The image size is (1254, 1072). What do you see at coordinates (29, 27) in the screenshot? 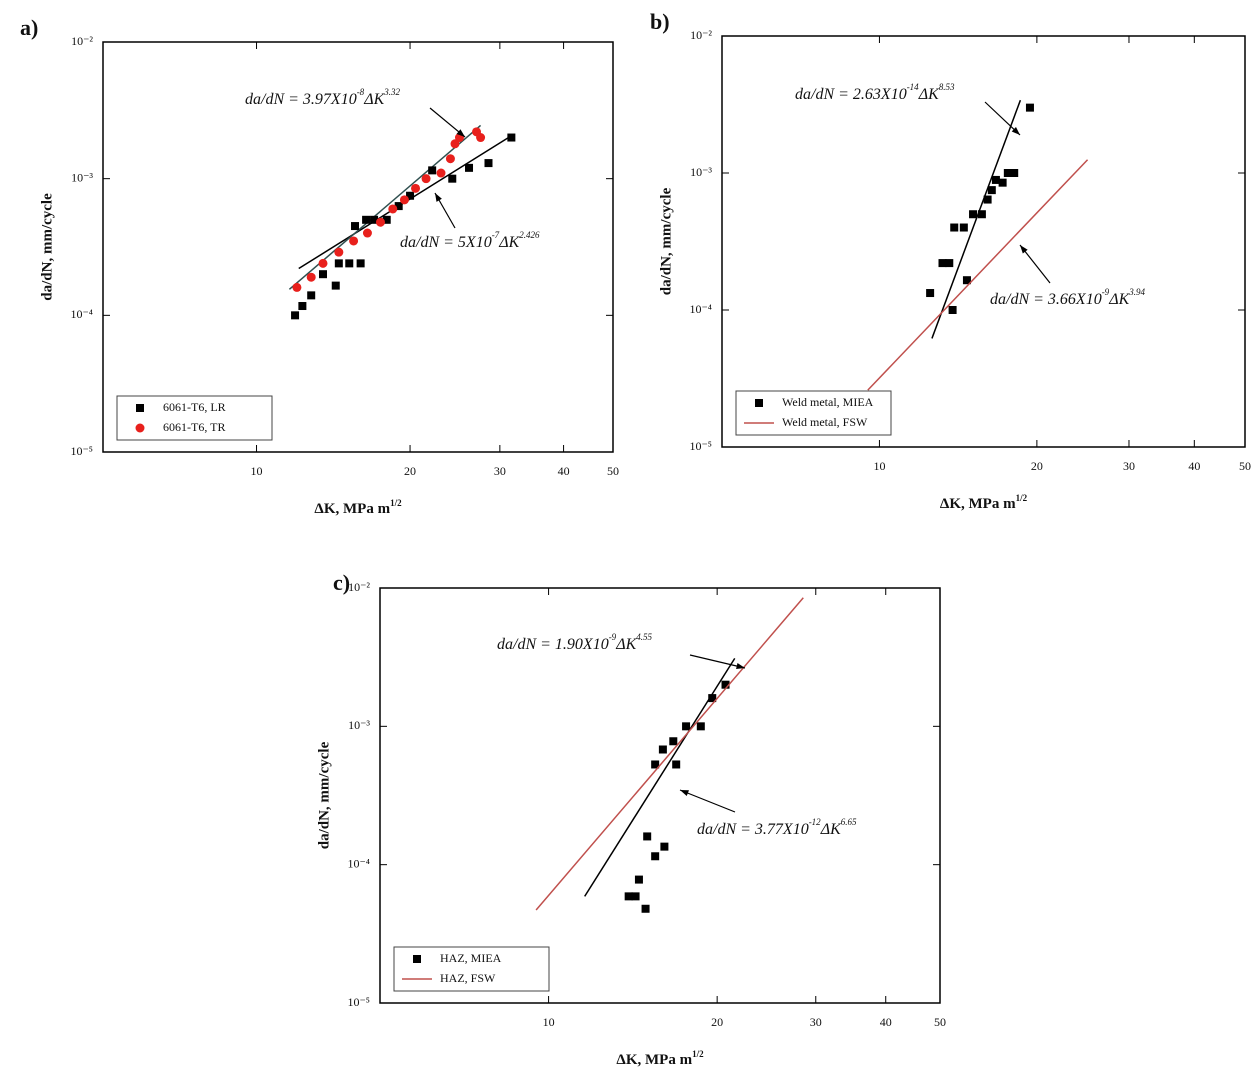
I see `panel-label: a)` at bounding box center [29, 27].